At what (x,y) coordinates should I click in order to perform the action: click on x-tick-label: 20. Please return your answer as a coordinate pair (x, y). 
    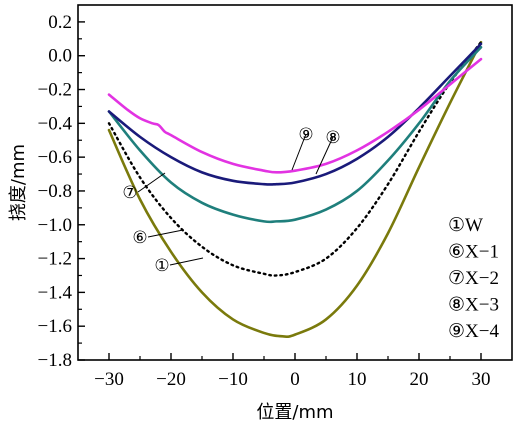
    Looking at the image, I should click on (419, 379).